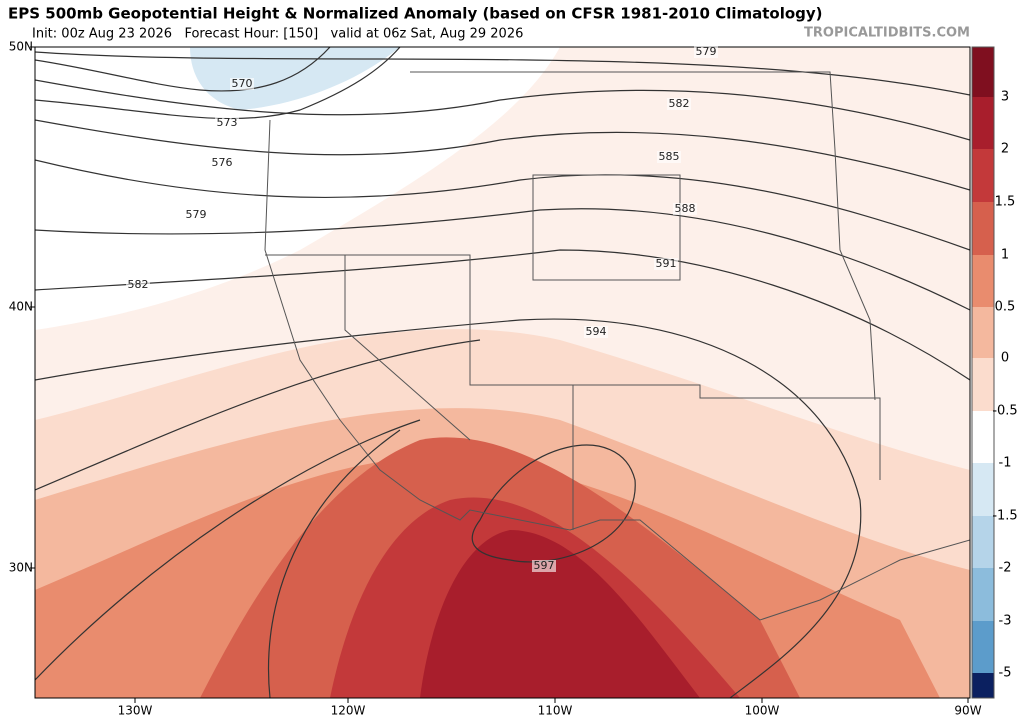 This screenshot has height=718, width=1024. Describe the element at coordinates (887, 33) in the screenshot. I see `watermark: TROPICALTIDBITS.COM` at that location.